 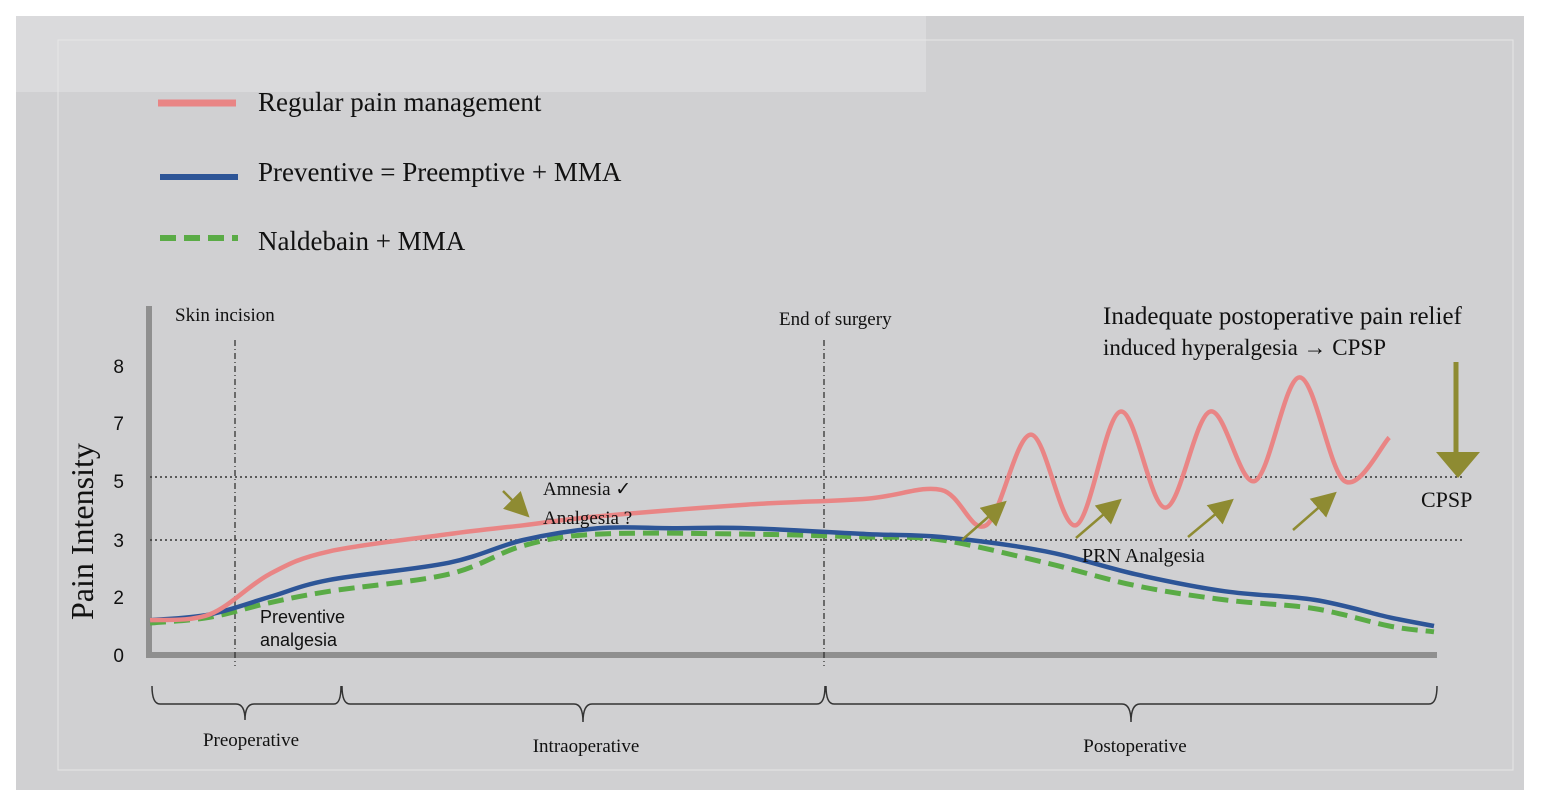 What do you see at coordinates (1244, 347) in the screenshot?
I see `inadequate-relief-line2: induced hyperalgesia → CPSP` at bounding box center [1244, 347].